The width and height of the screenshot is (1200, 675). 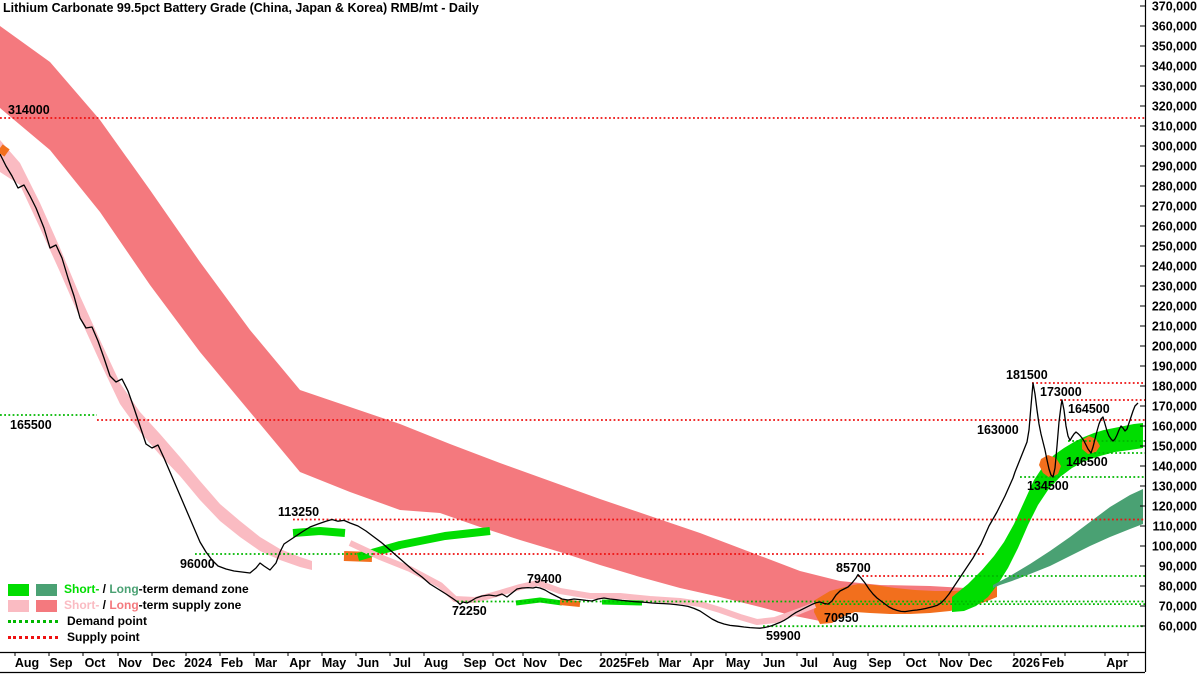 I want to click on long-term-supply-swatch, so click(x=46, y=605).